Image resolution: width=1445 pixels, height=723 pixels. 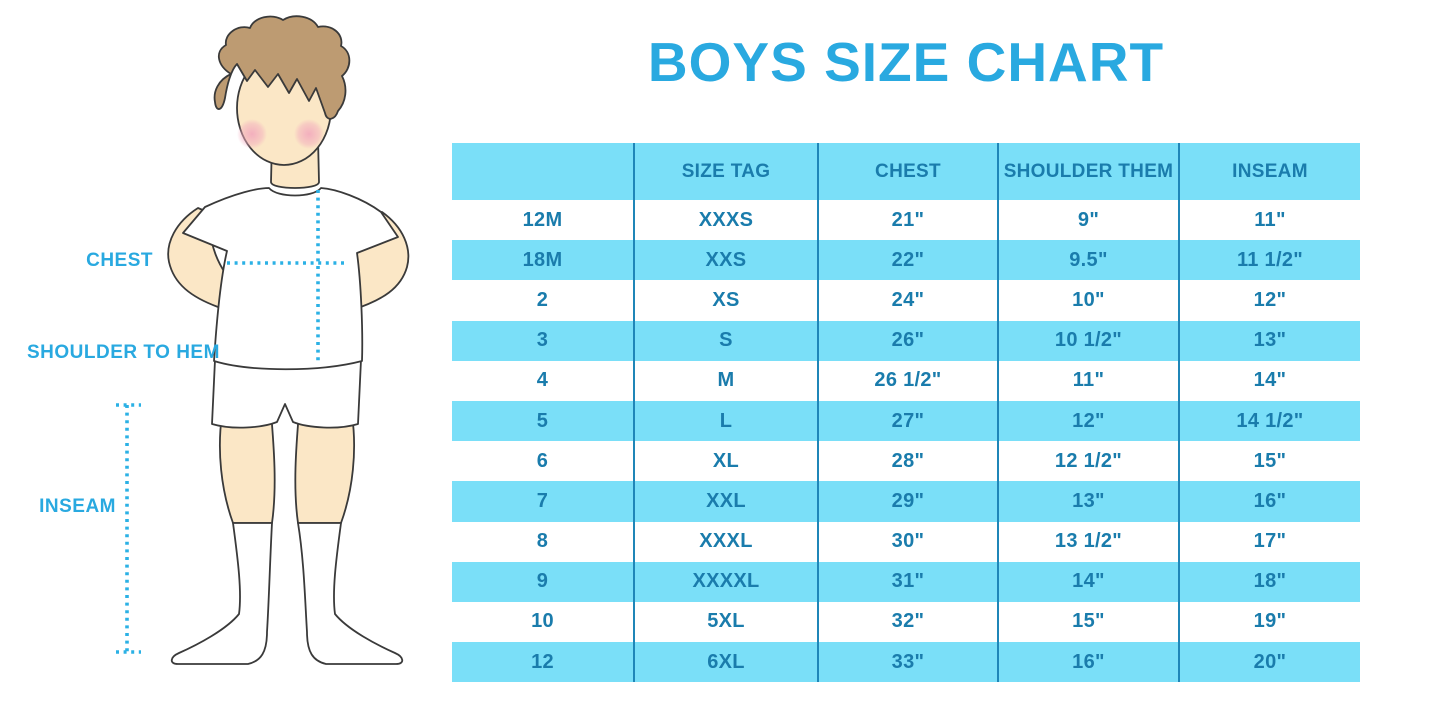 I want to click on header-cell-chest: CHEST, so click(x=907, y=171).